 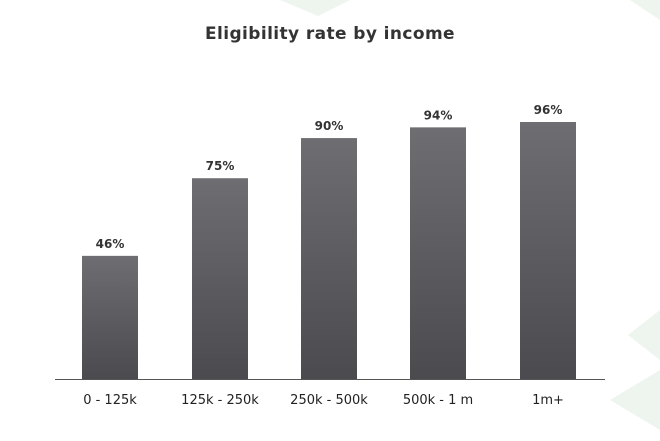 I want to click on x-tick-label-5: 1m+, so click(x=548, y=400).